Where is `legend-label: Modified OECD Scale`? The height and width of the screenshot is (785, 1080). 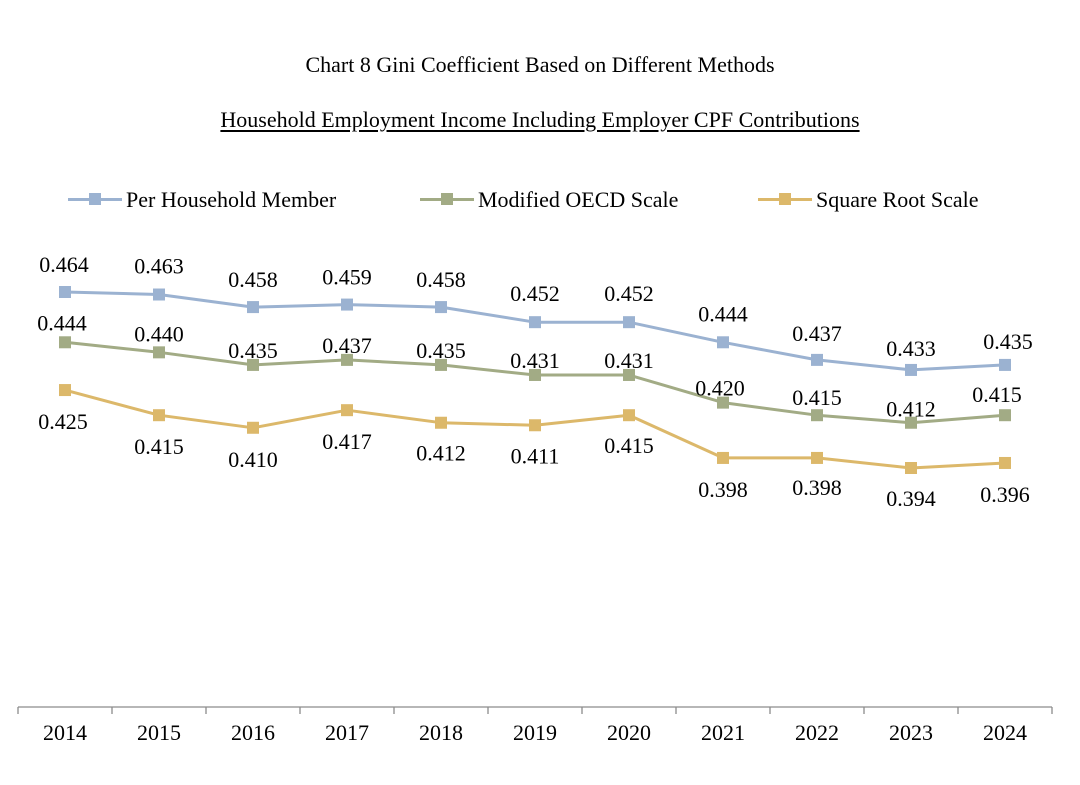 legend-label: Modified OECD Scale is located at coordinates (578, 199).